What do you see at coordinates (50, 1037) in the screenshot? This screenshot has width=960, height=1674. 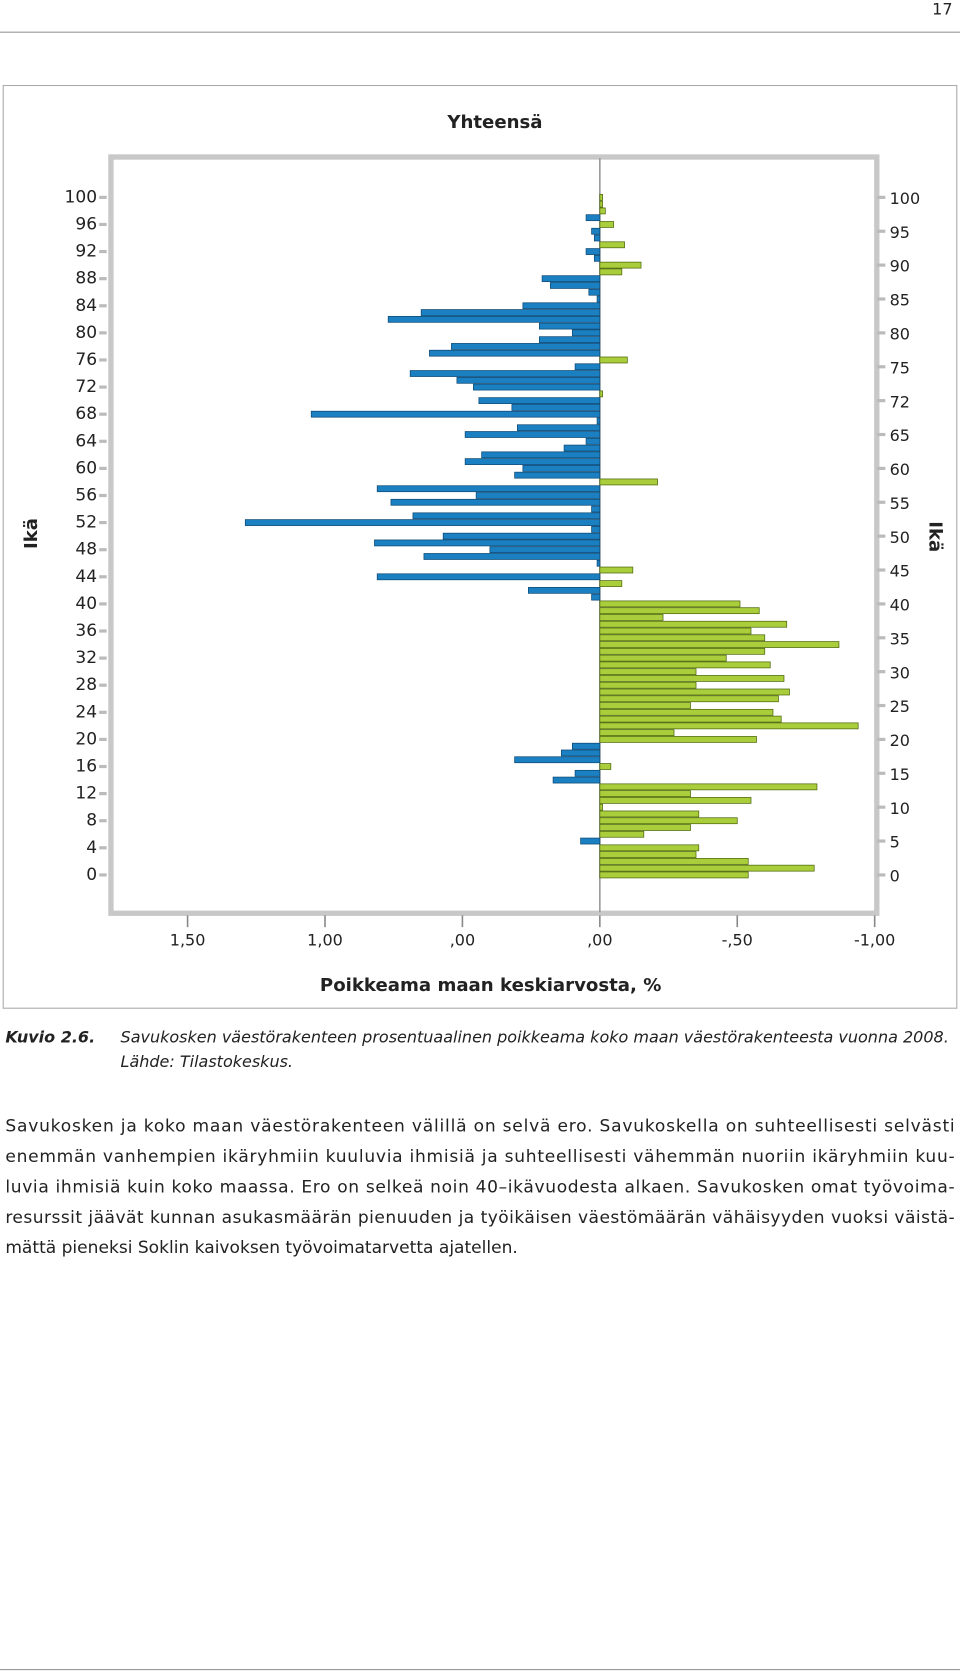 I see `caption-label: Kuvio 2.6.` at bounding box center [50, 1037].